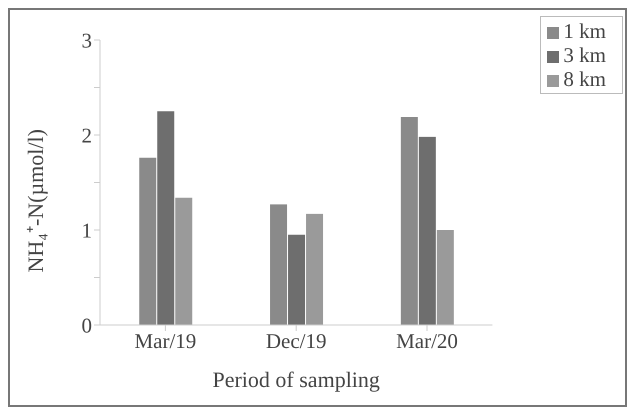 This screenshot has height=415, width=635. I want to click on legend-label: 1 km, so click(584, 31).